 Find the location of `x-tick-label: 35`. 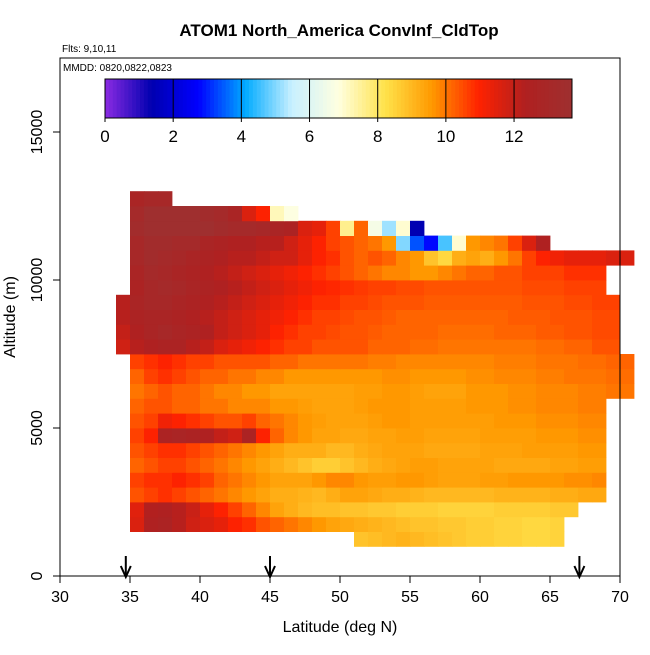

x-tick-label: 35 is located at coordinates (130, 597).